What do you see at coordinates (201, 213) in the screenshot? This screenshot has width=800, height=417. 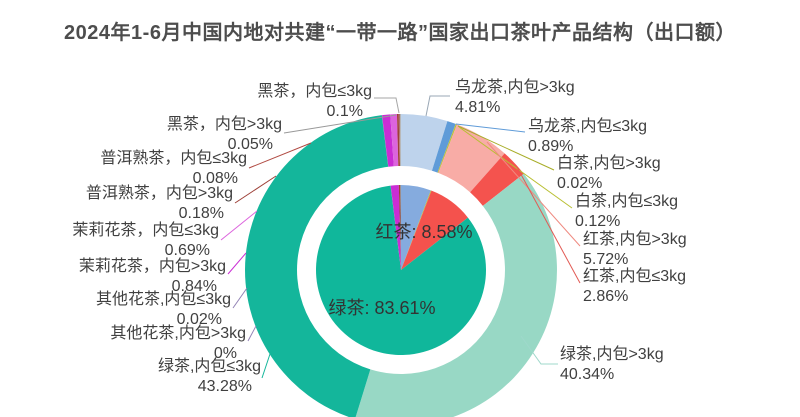 I see `slice-label-value: 0.18%` at bounding box center [201, 213].